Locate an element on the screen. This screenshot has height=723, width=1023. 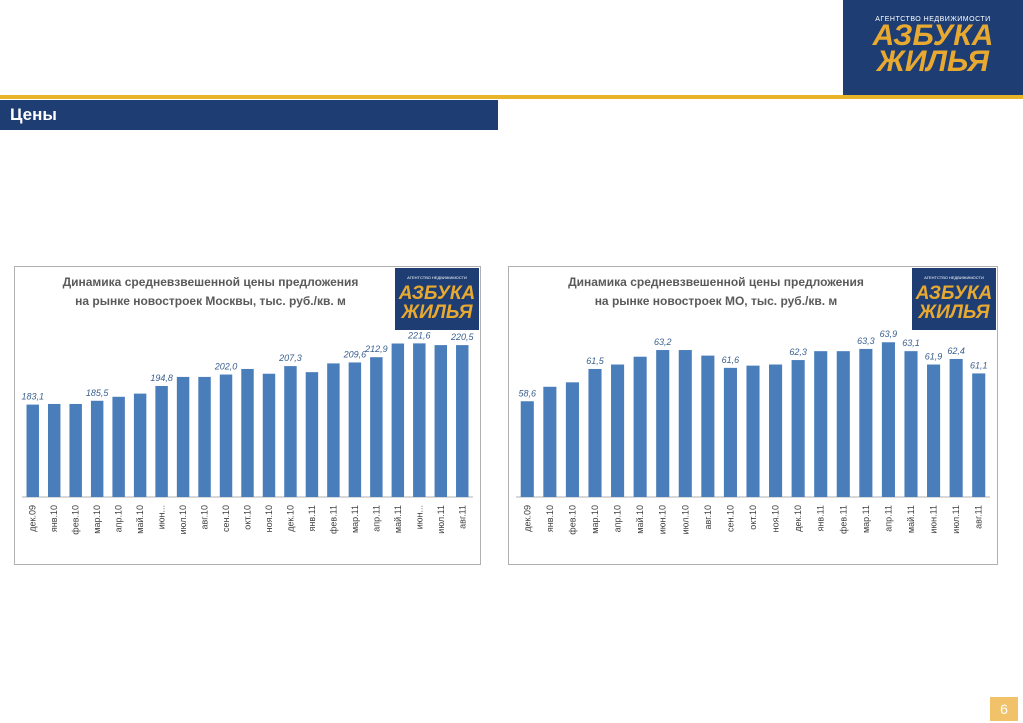
data-label: 62,4 is located at coordinates (956, 351).